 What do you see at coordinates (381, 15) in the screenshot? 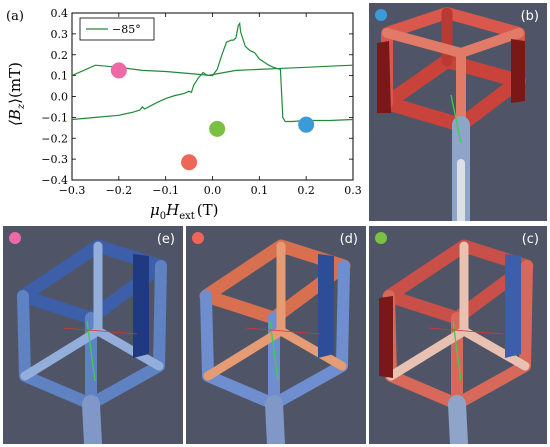
I see `panel-b-dot` at bounding box center [381, 15].